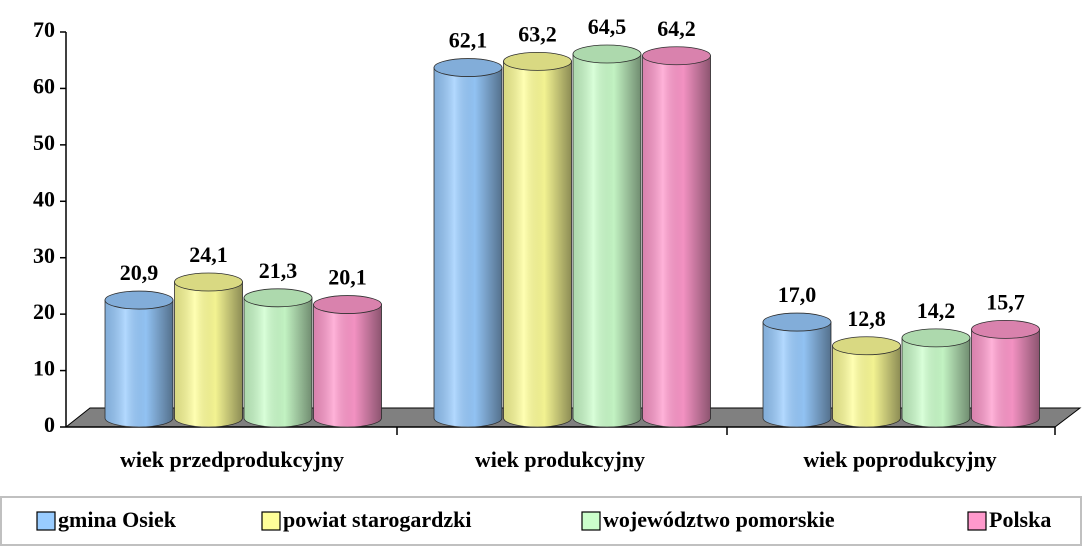 The width and height of the screenshot is (1082, 547). I want to click on y-tick-label: 10, so click(44, 368).